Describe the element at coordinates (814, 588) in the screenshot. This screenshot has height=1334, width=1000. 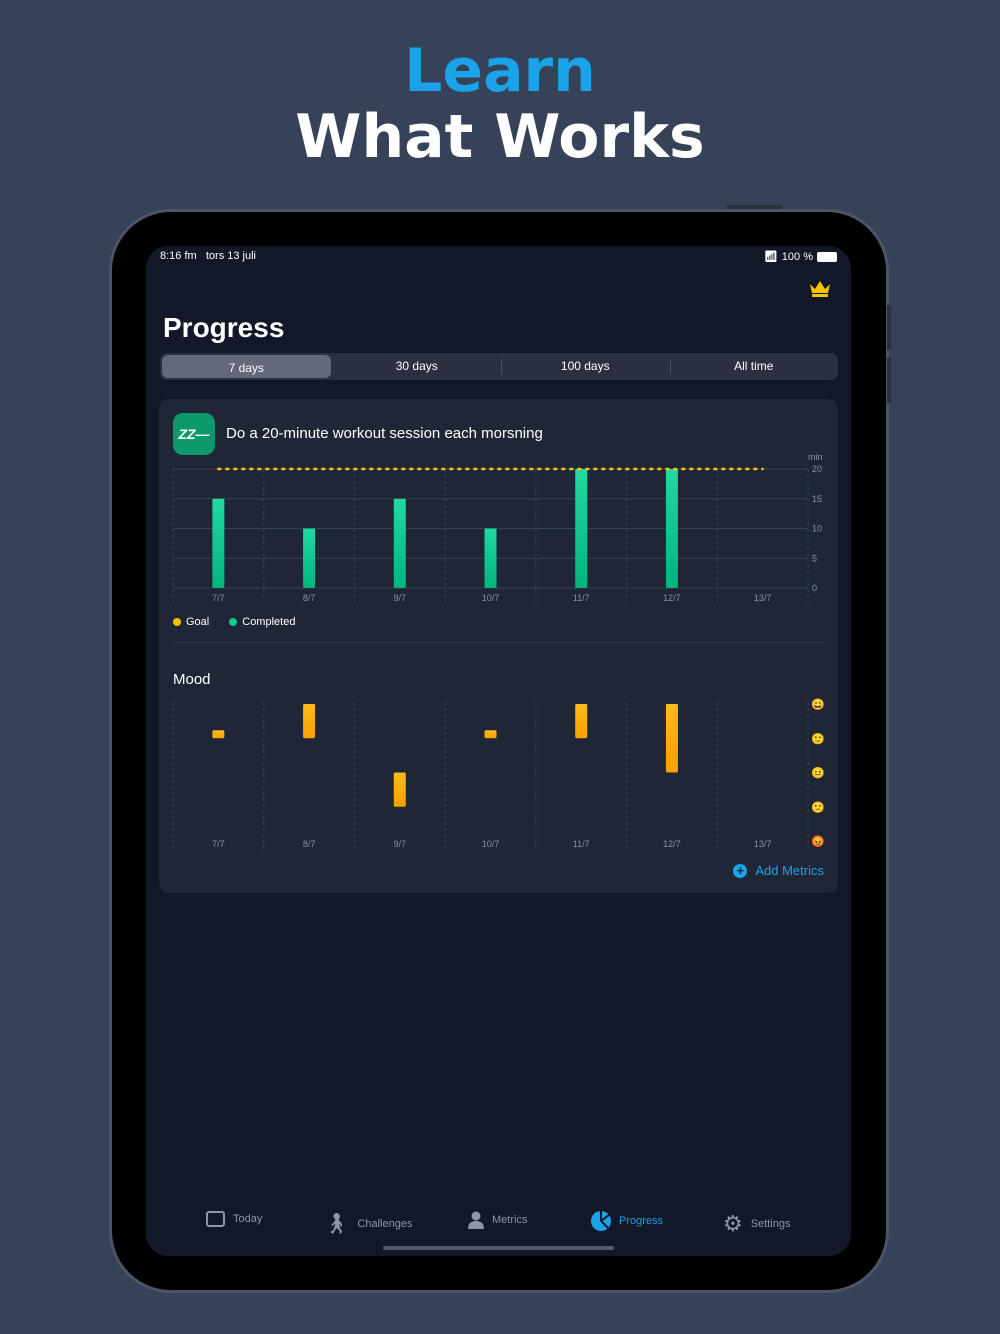
I see `y-tick-label: 0` at that location.